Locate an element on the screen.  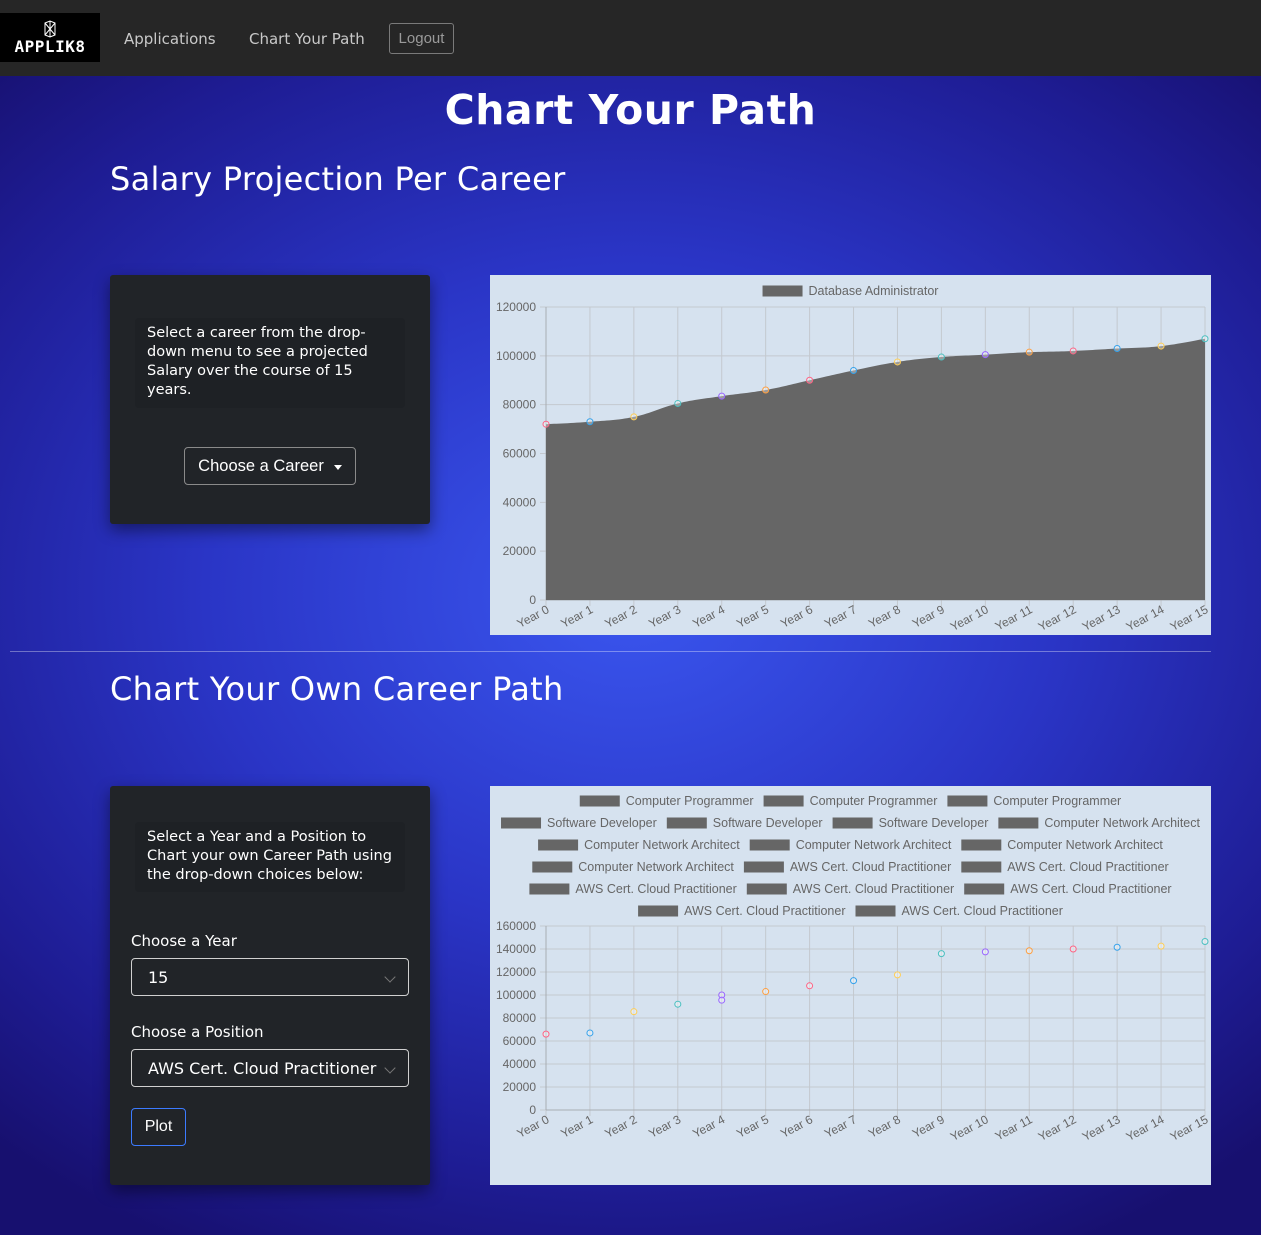
caret-down-icon is located at coordinates (337, 467).